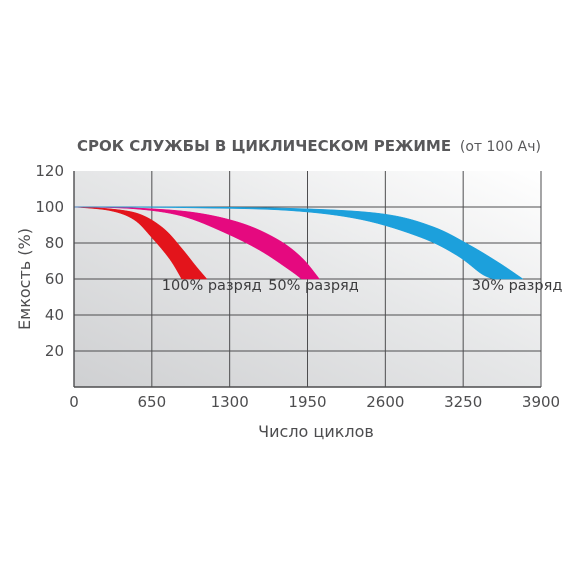 This screenshot has height=580, width=576. What do you see at coordinates (517, 286) in the screenshot?
I see `series-label-3: 30% разряд` at bounding box center [517, 286].